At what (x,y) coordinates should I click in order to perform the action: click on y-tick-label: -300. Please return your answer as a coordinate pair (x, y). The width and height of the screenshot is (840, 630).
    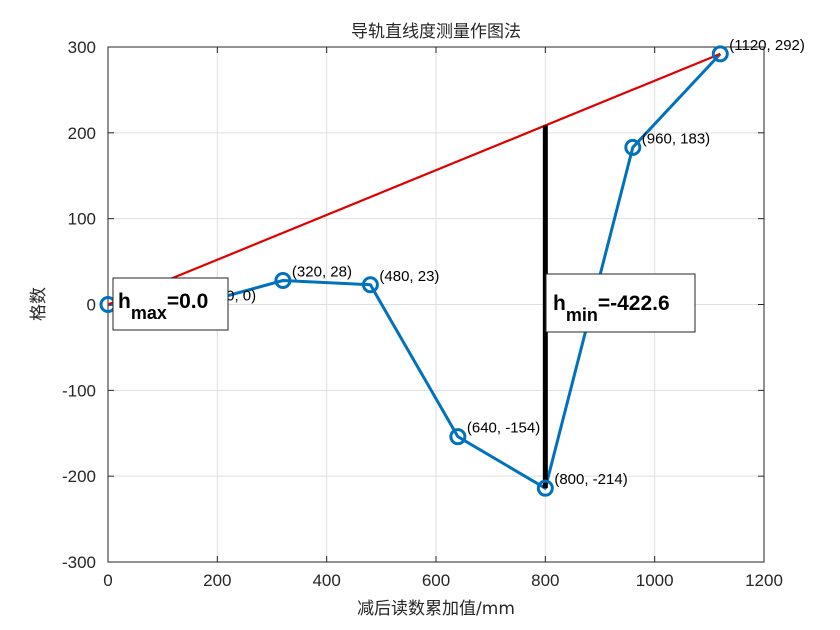
    Looking at the image, I should click on (79, 562).